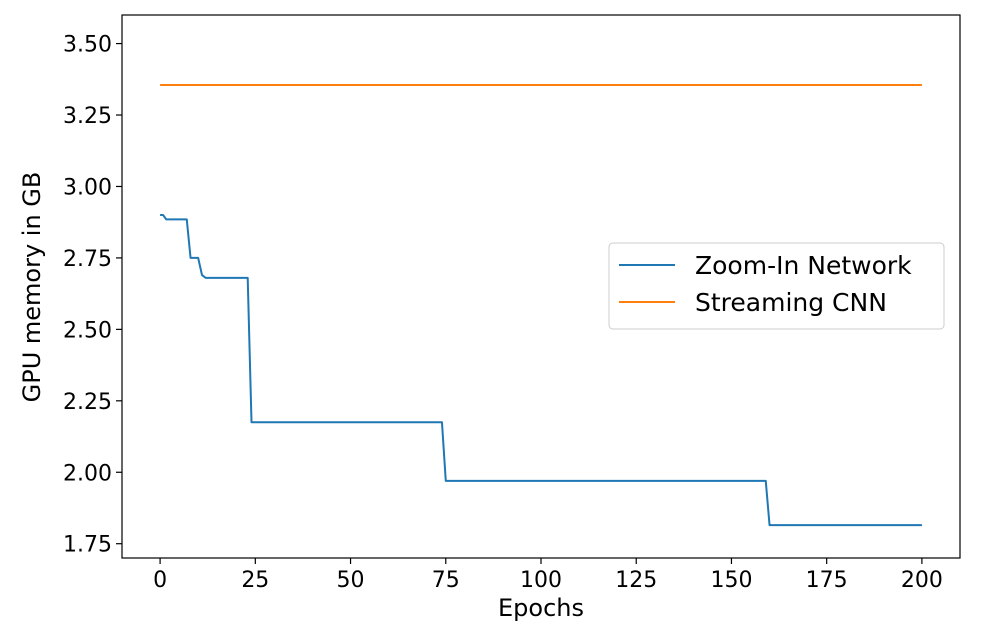  What do you see at coordinates (351, 580) in the screenshot?
I see `x-tick-label: 50` at bounding box center [351, 580].